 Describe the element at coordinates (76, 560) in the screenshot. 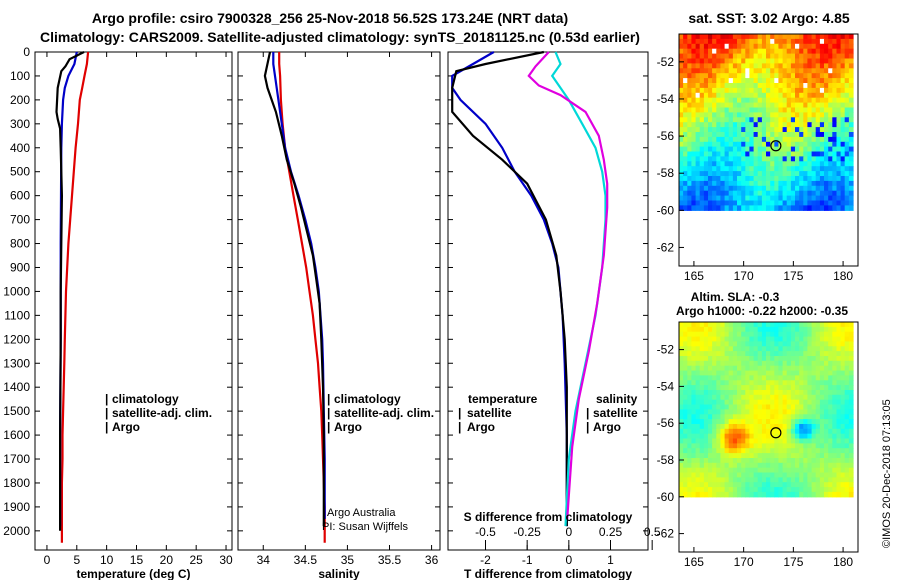

I see `x-tick-label: 5` at that location.